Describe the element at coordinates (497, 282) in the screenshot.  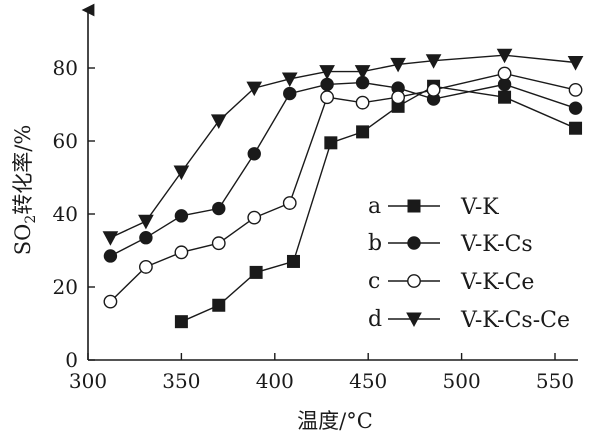
I see `legend-label: V-K-Ce` at that location.